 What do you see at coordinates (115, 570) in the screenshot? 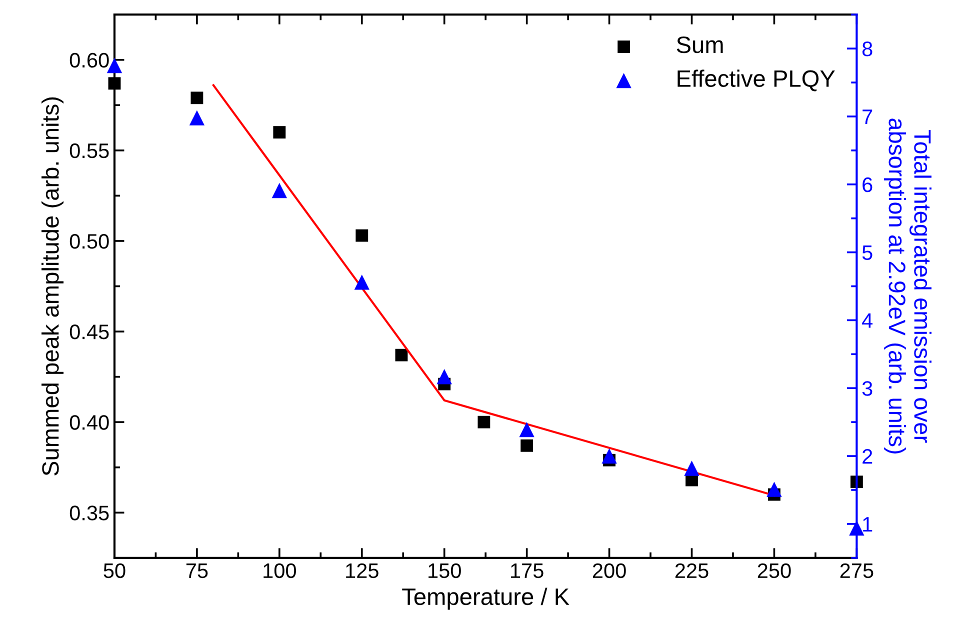
I see `x-tick-label: 50` at bounding box center [115, 570].